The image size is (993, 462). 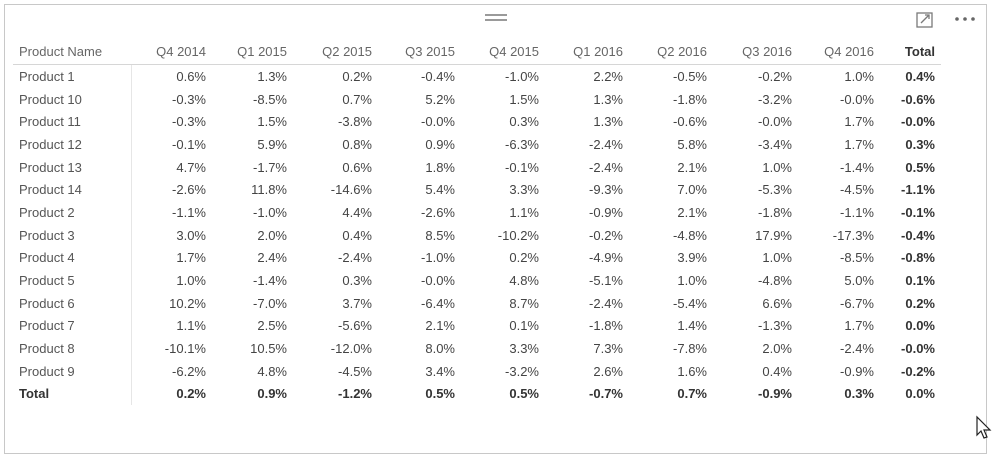 What do you see at coordinates (690, 235) in the screenshot?
I see `table-cell: -4.8%` at bounding box center [690, 235].